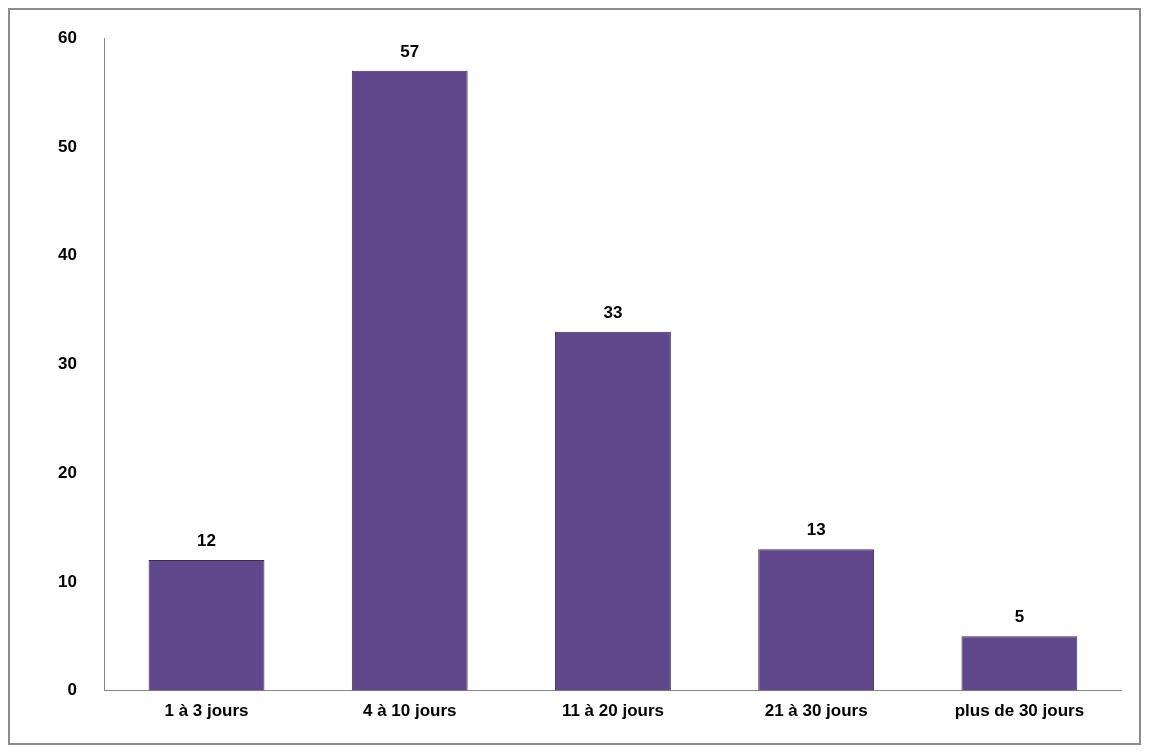 Image resolution: width=1149 pixels, height=753 pixels. Describe the element at coordinates (410, 52) in the screenshot. I see `data-label: 57` at that location.